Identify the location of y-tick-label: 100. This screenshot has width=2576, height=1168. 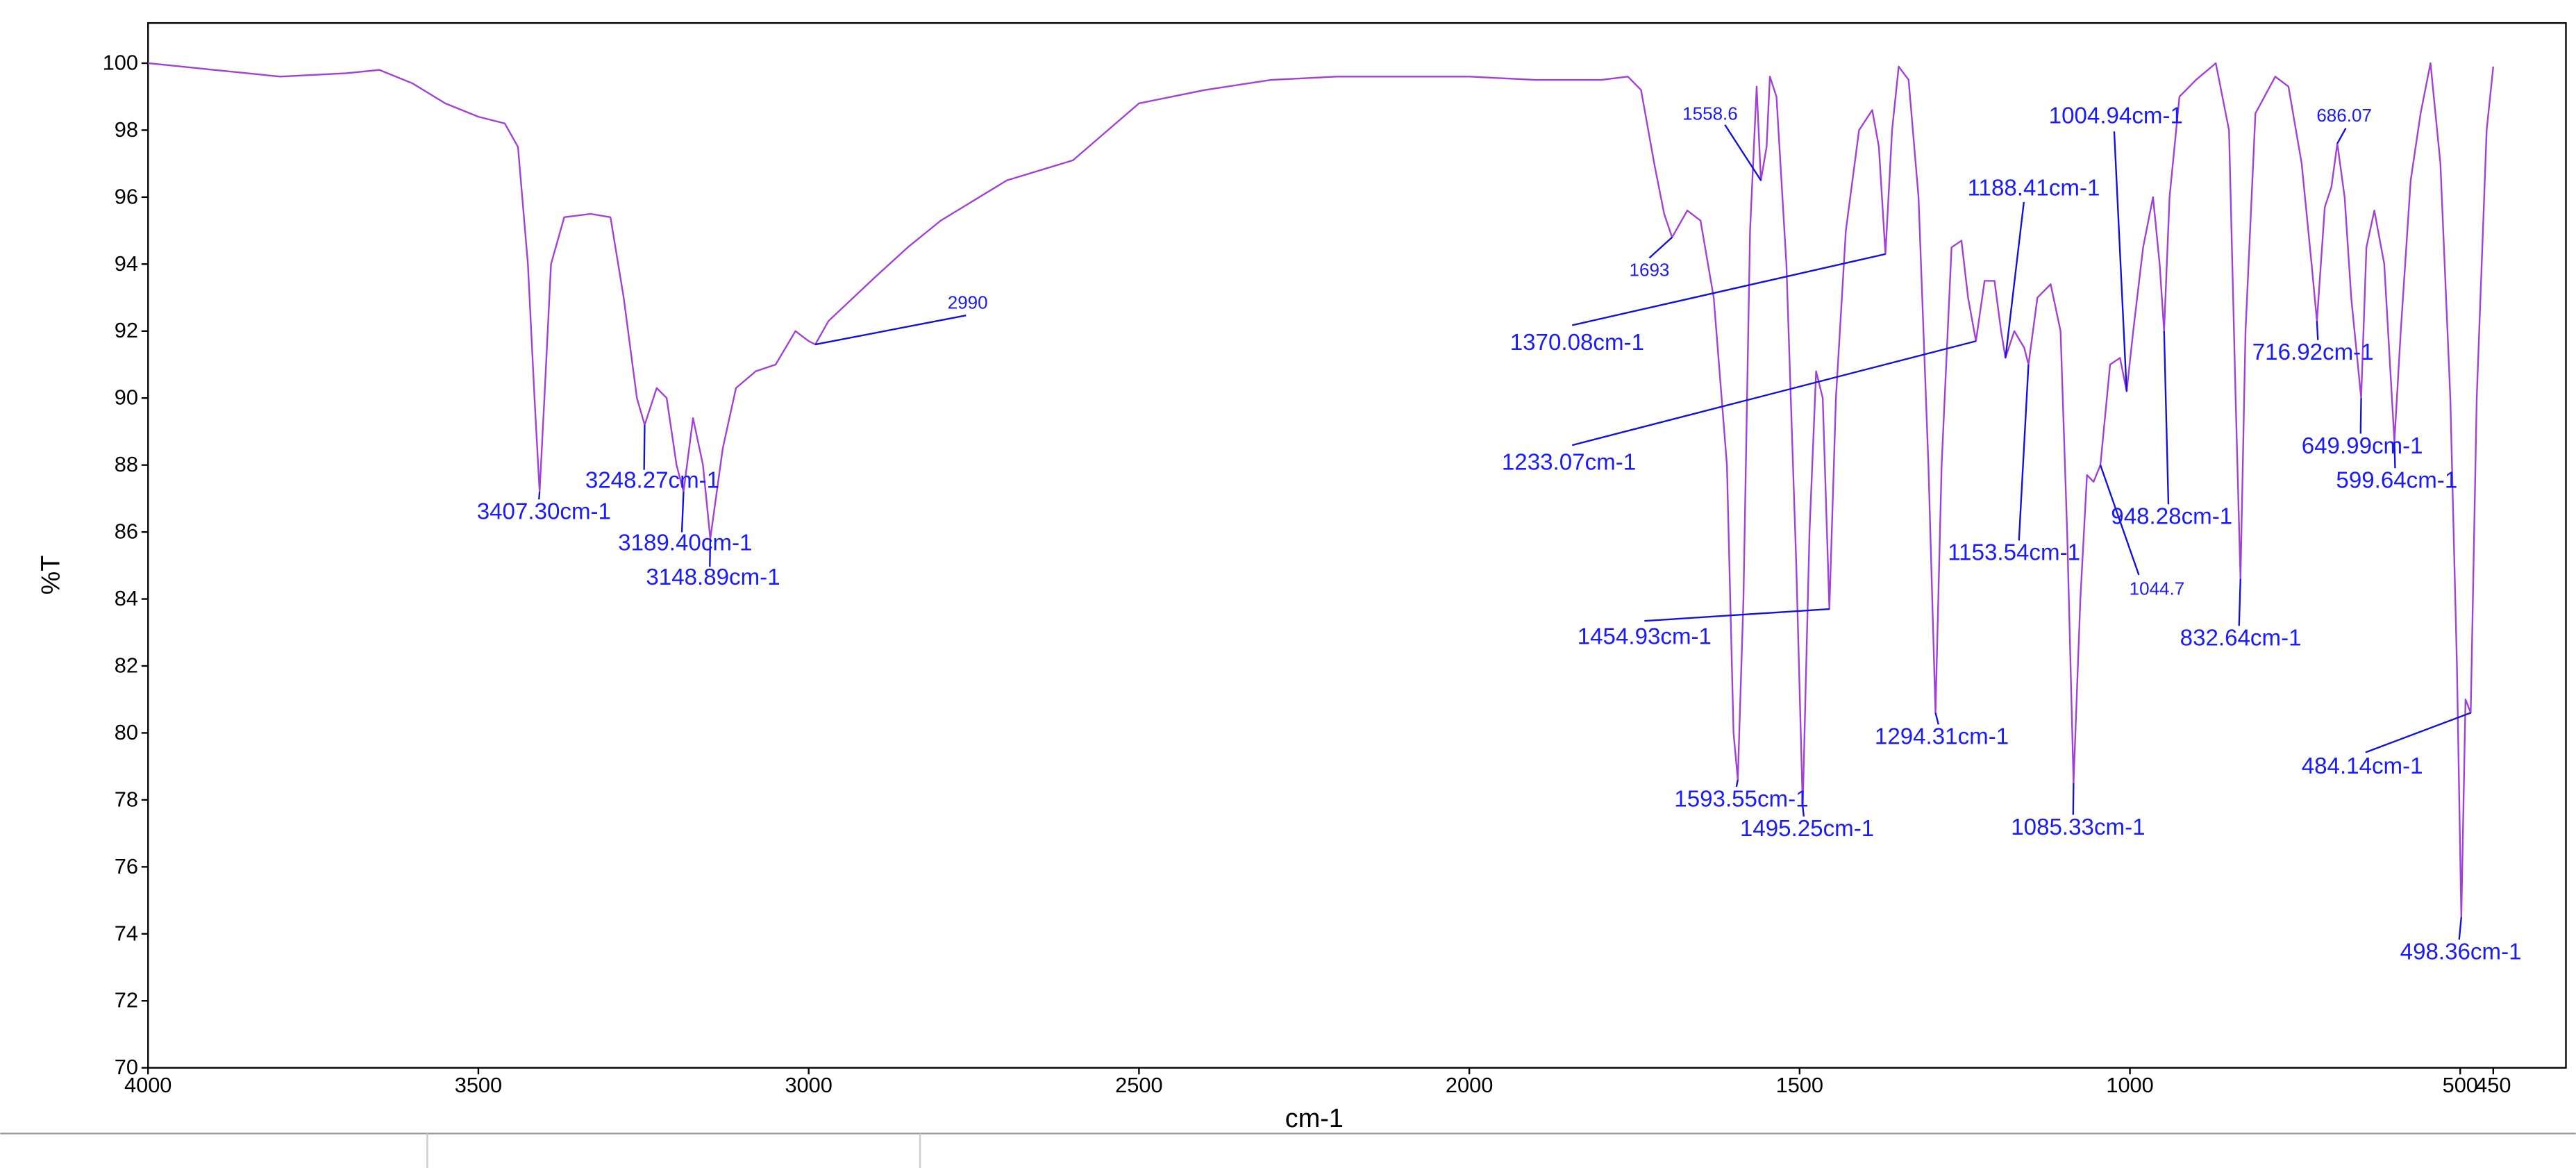
(121, 62).